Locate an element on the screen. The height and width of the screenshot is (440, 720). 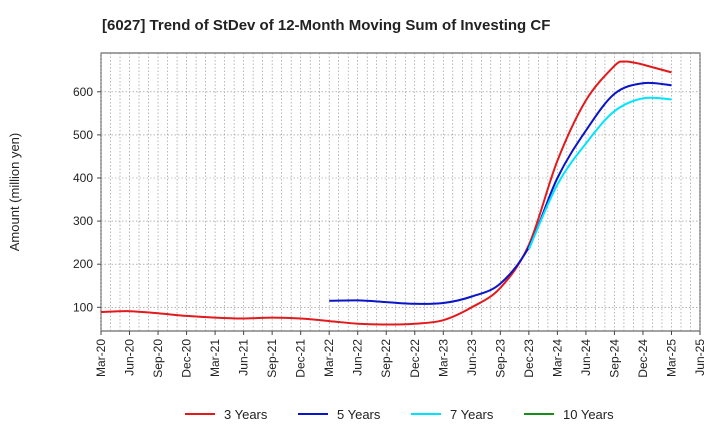
y-axis-label: Amount (million yen) is located at coordinates (14, 192).